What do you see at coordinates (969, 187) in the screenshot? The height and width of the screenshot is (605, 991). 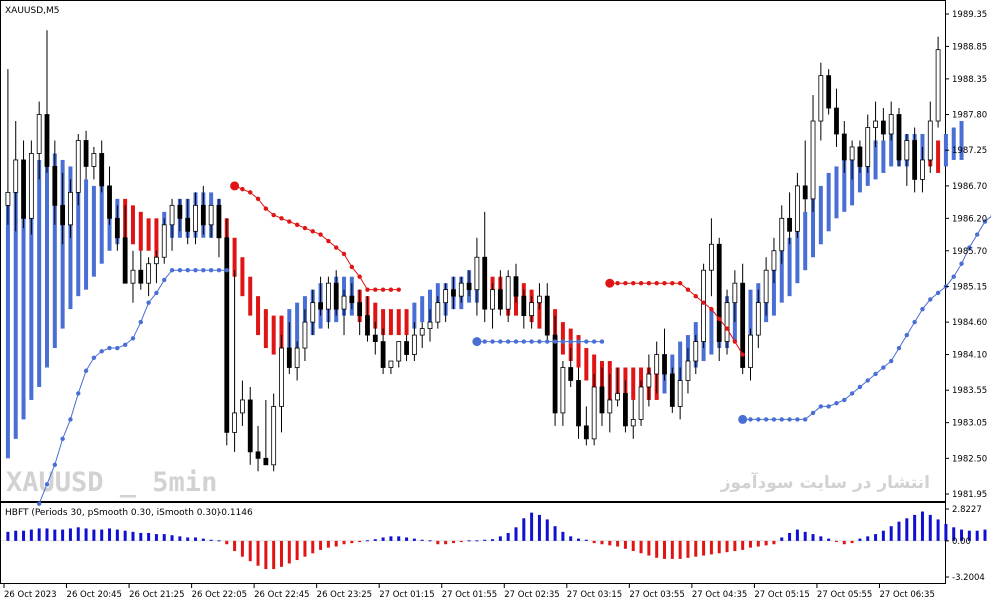 I see `price-tick-label: 1986.70` at bounding box center [969, 187].